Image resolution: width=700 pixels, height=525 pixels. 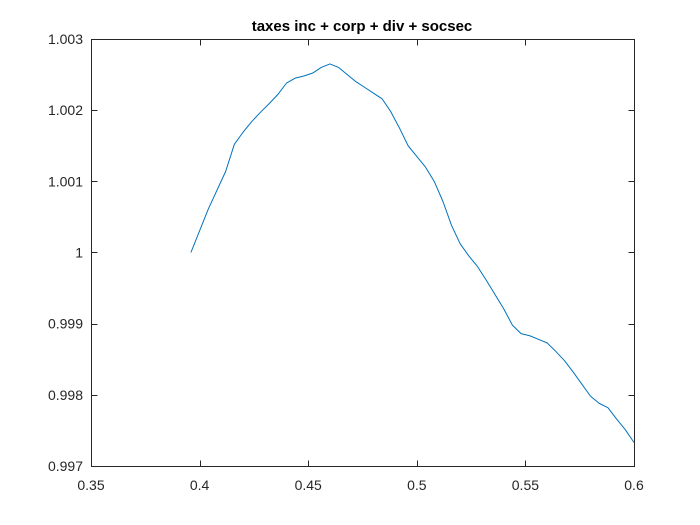 What do you see at coordinates (308, 485) in the screenshot?
I see `x-tick-label: 0.45` at bounding box center [308, 485].